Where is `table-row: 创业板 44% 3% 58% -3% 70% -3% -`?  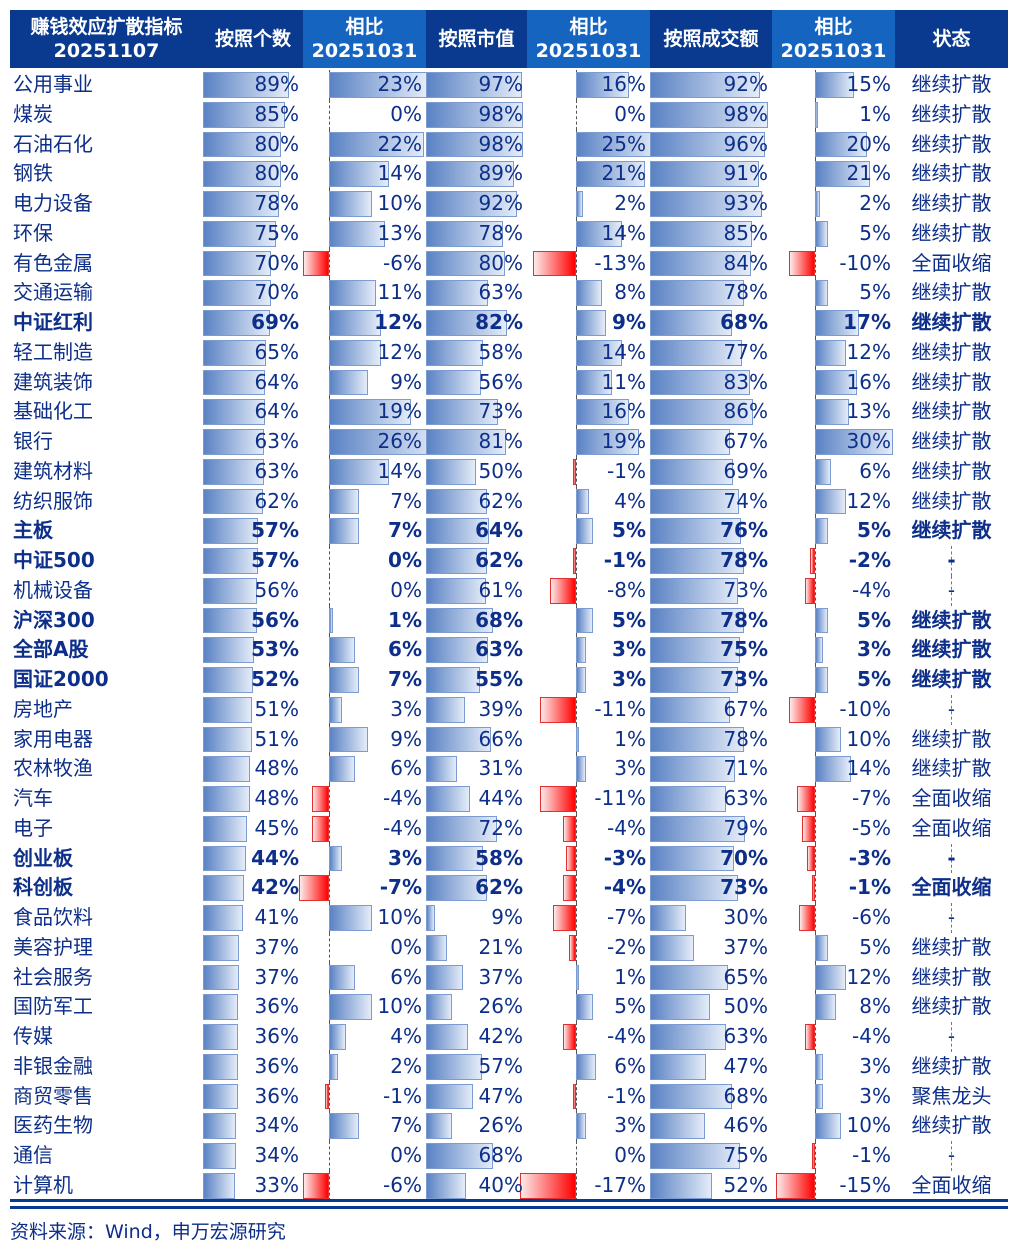
table-row: 创业板 44% 3% 58% -3% 70% -3% - is located at coordinates (509, 858).